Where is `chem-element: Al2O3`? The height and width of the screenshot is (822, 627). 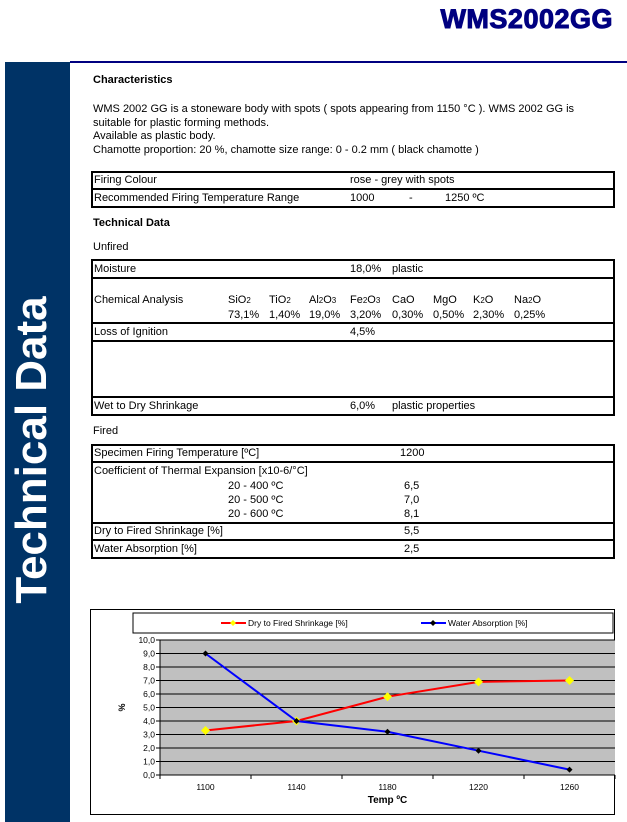
chem-element: Al2O3 is located at coordinates (322, 300).